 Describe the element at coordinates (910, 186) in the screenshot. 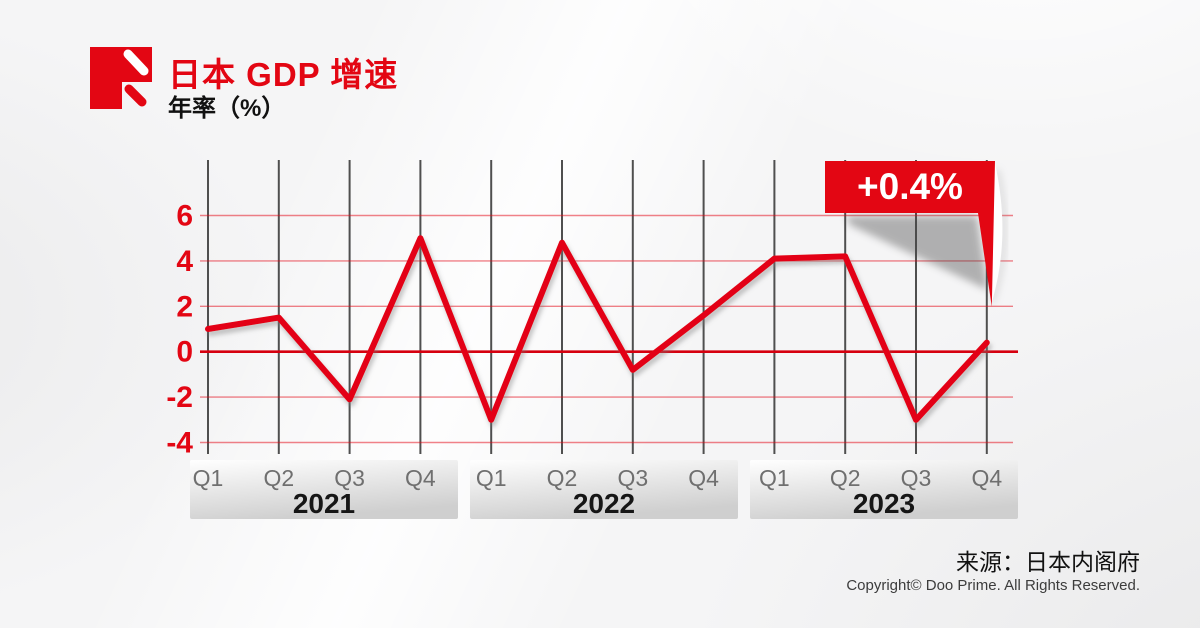

I see `annotation-badge-label: +0.4%` at that location.